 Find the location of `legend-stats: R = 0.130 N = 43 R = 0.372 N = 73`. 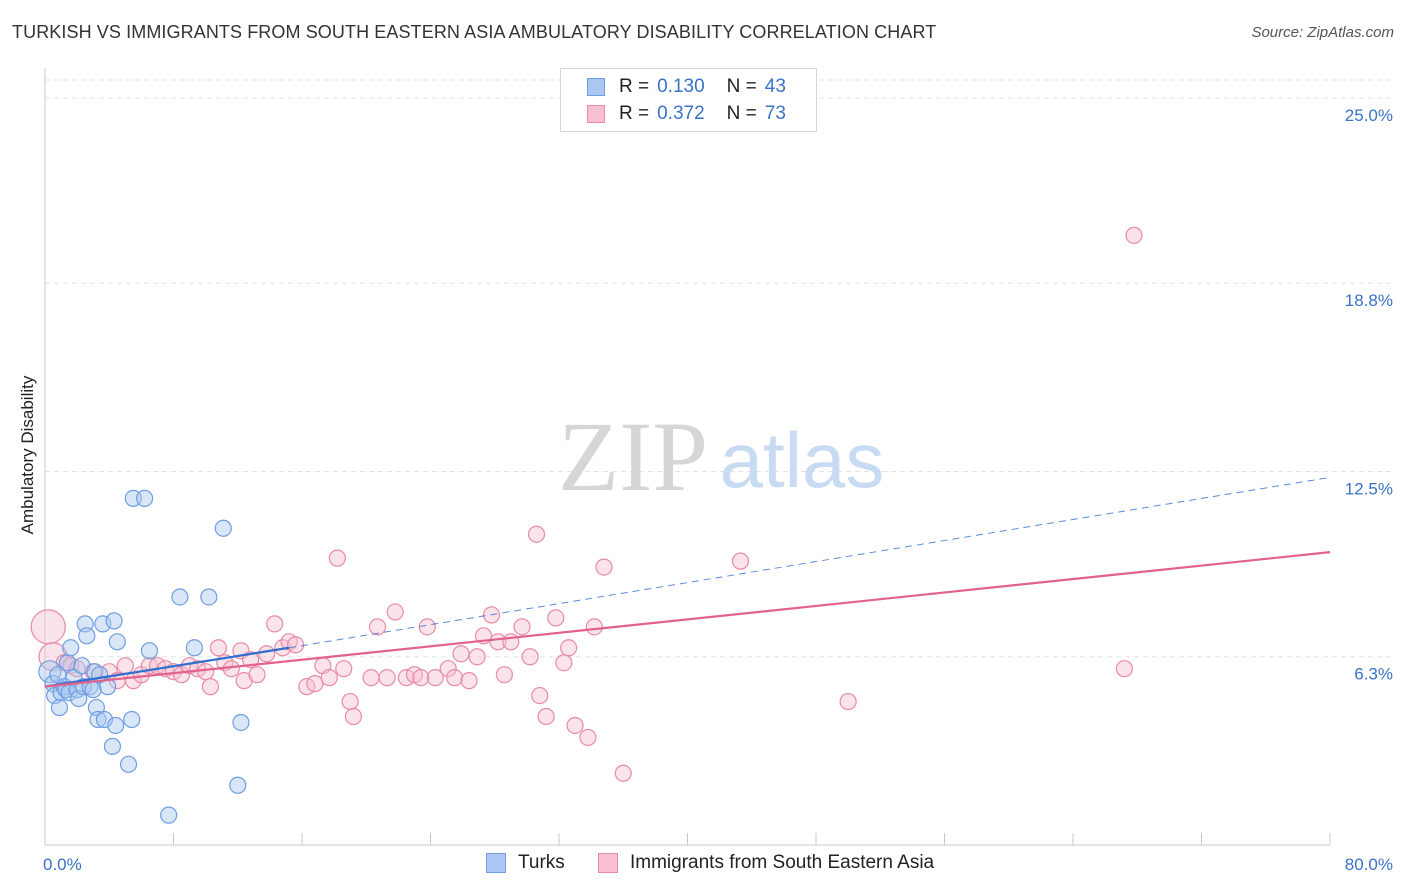

legend-stats: R = 0.130 N = 43 R = 0.372 N = 73 is located at coordinates (688, 100).